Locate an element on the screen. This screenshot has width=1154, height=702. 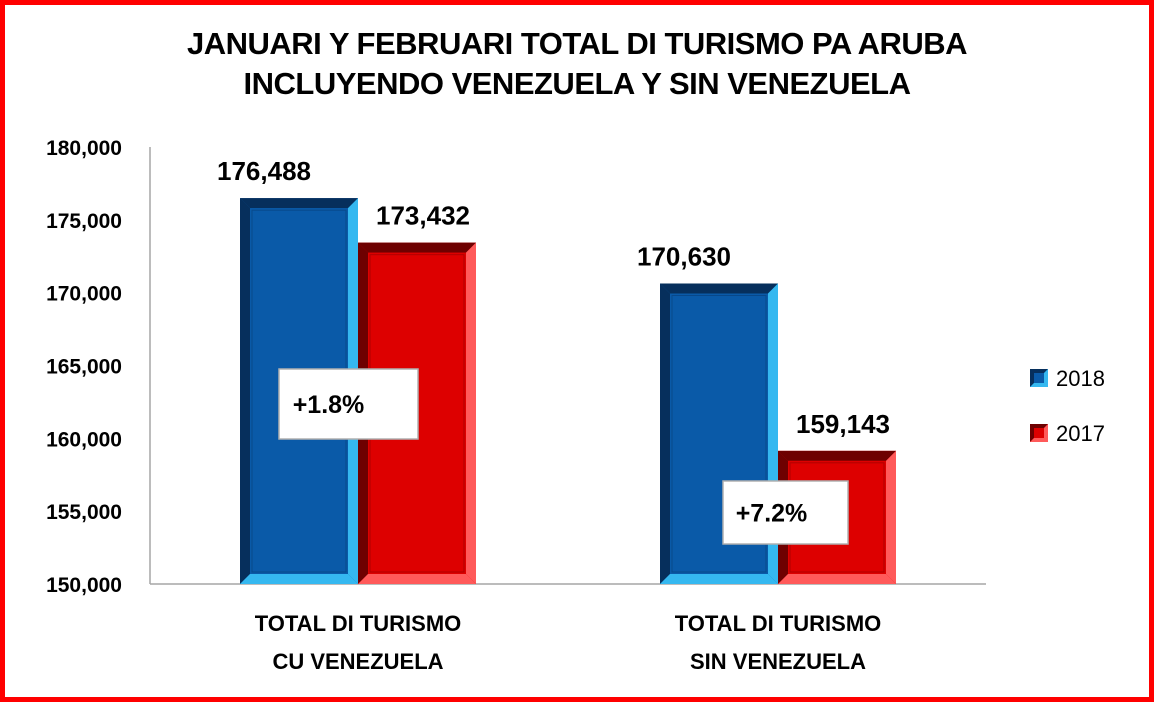
legend-item-2017: 2017 is located at coordinates (1067, 433).